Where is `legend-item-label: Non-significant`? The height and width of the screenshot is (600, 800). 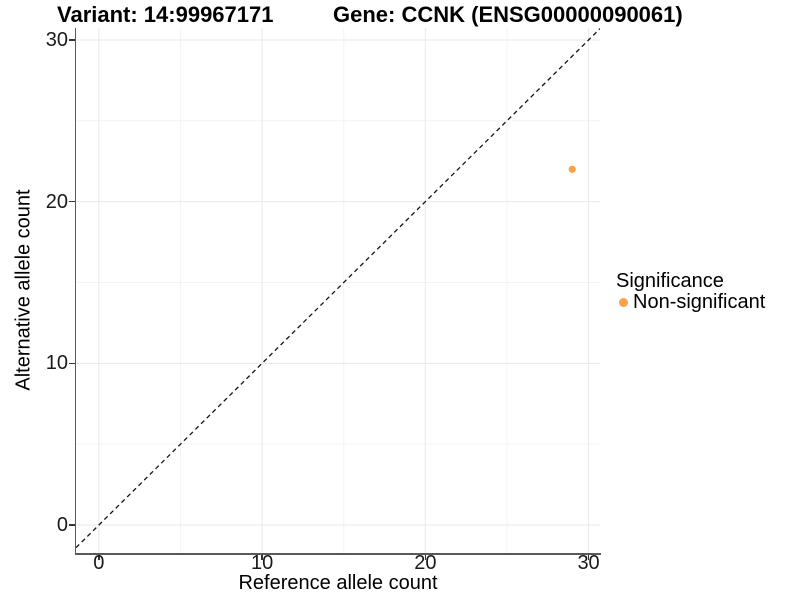
legend-item-label: Non-significant is located at coordinates (699, 302).